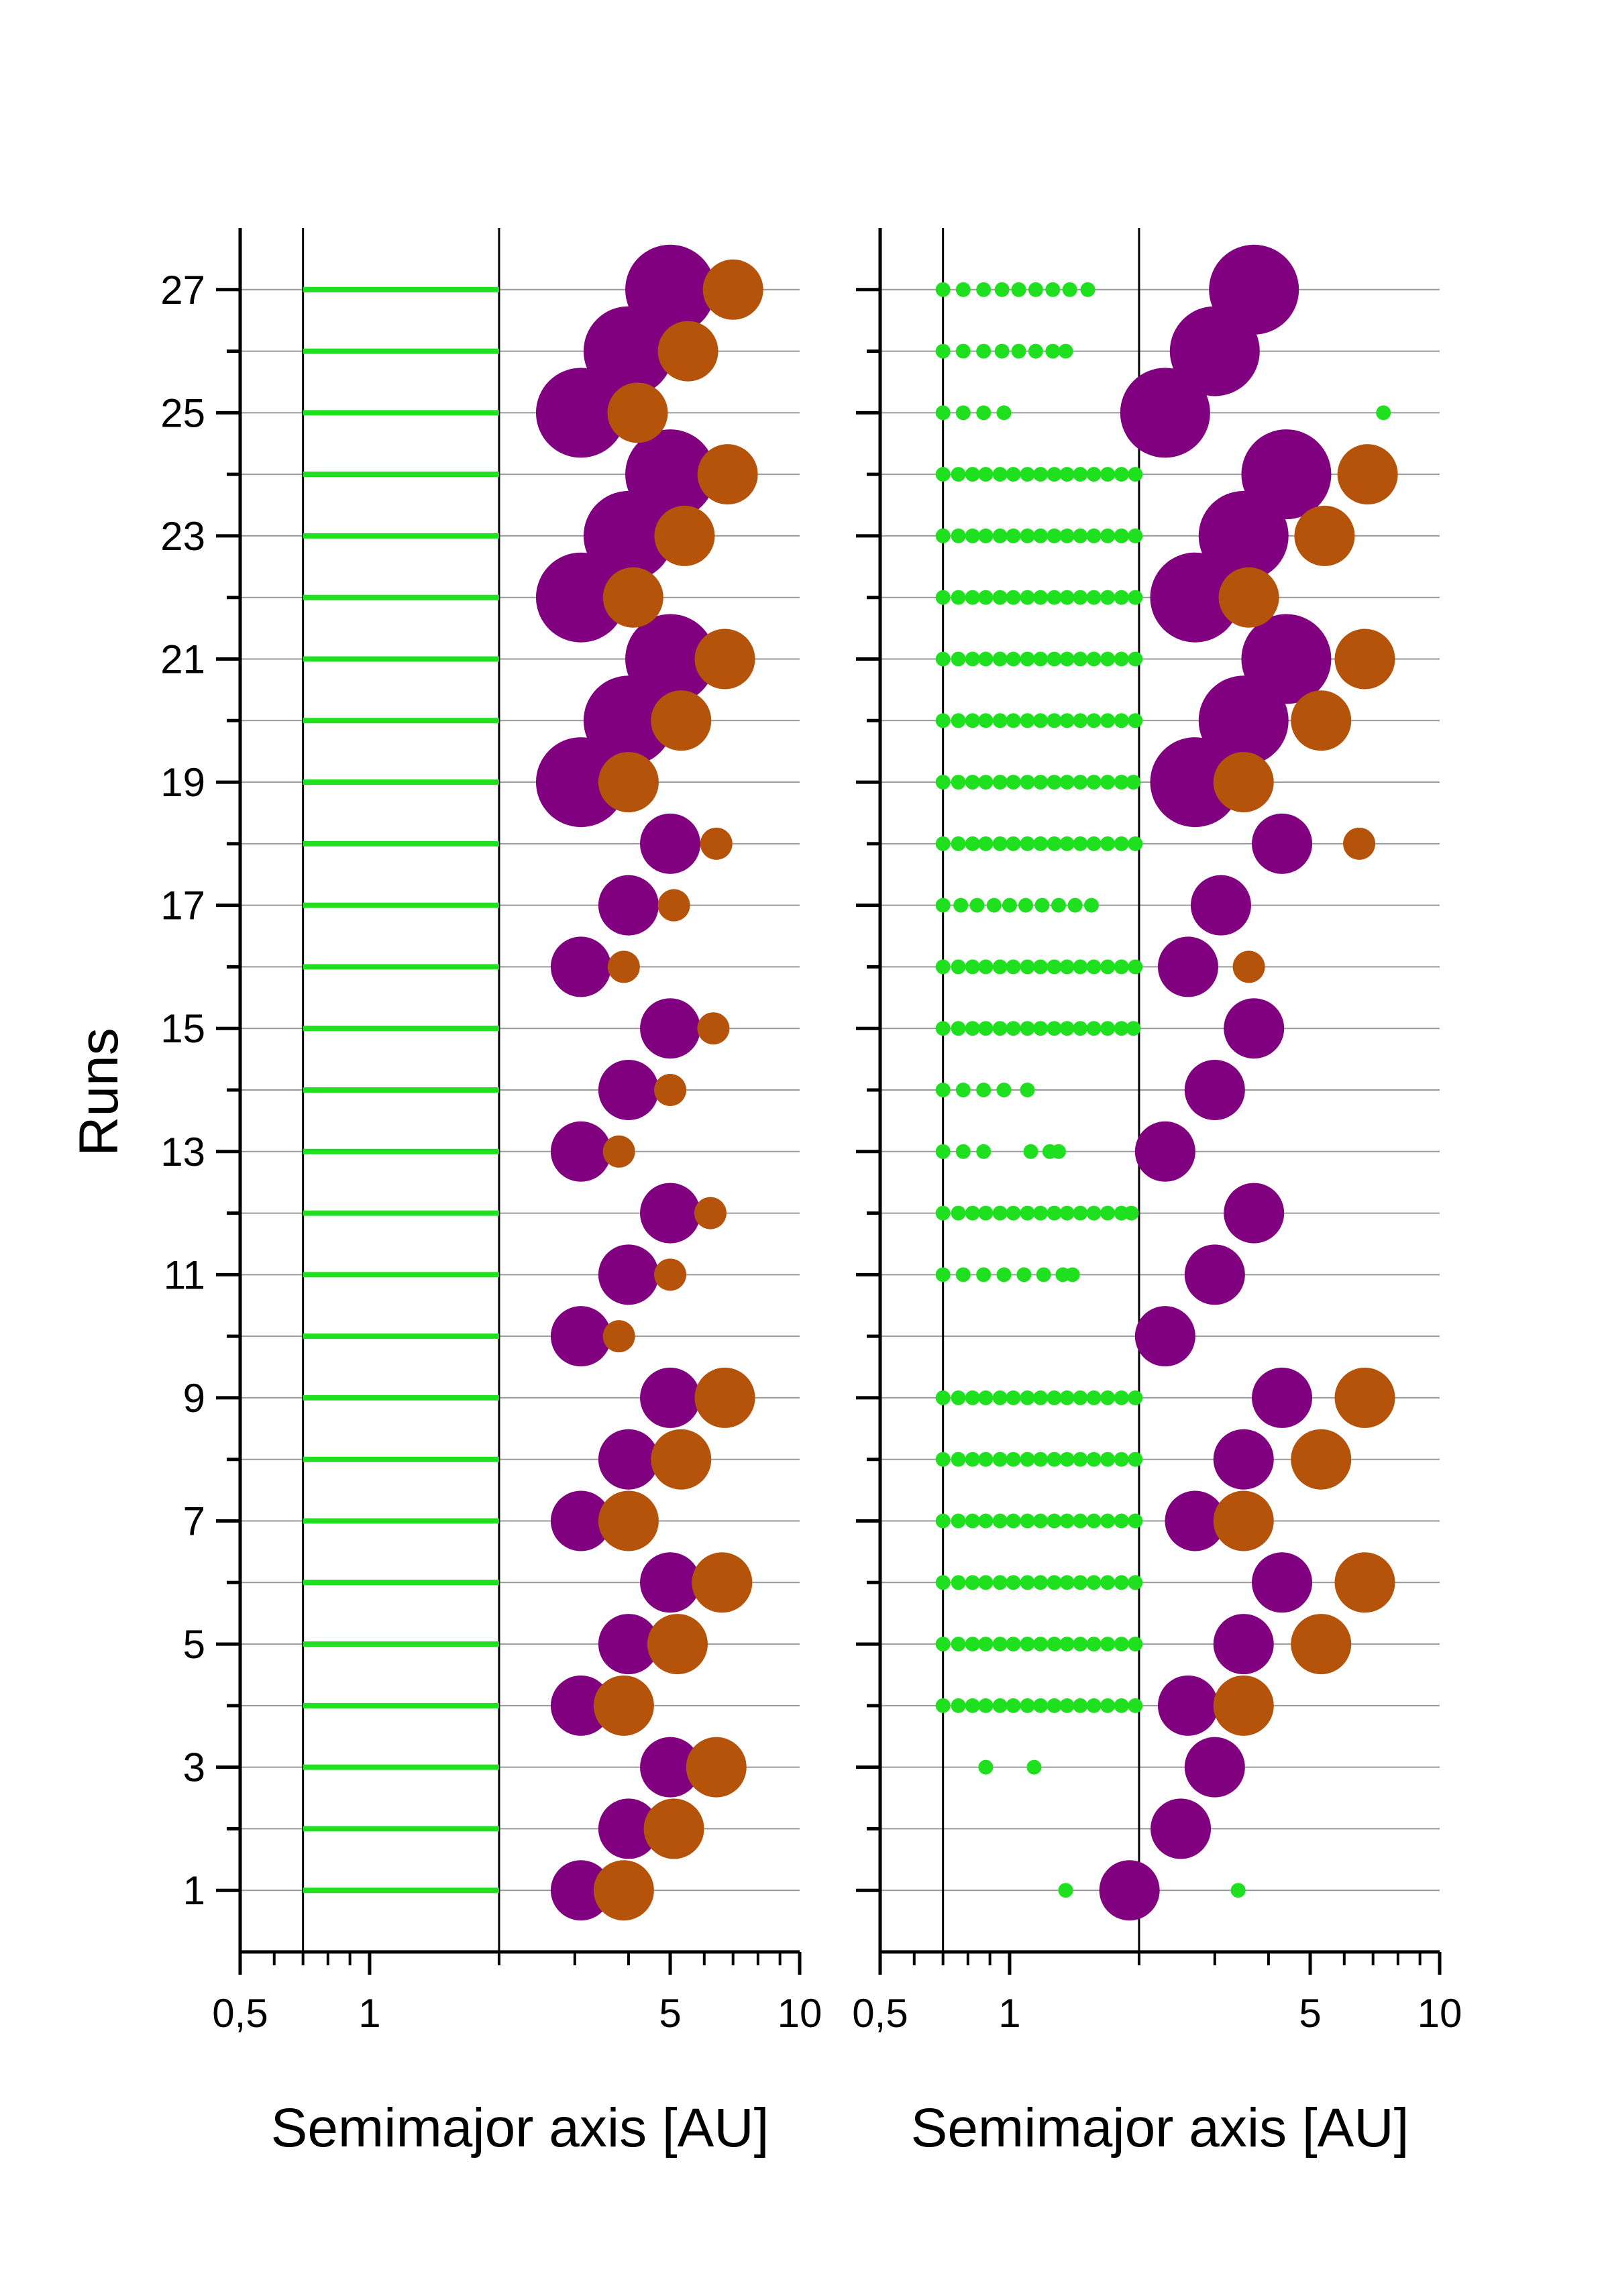 This screenshot has width=1604, height=2296. Describe the element at coordinates (182, 290) in the screenshot. I see `y-tick-label: 27` at that location.